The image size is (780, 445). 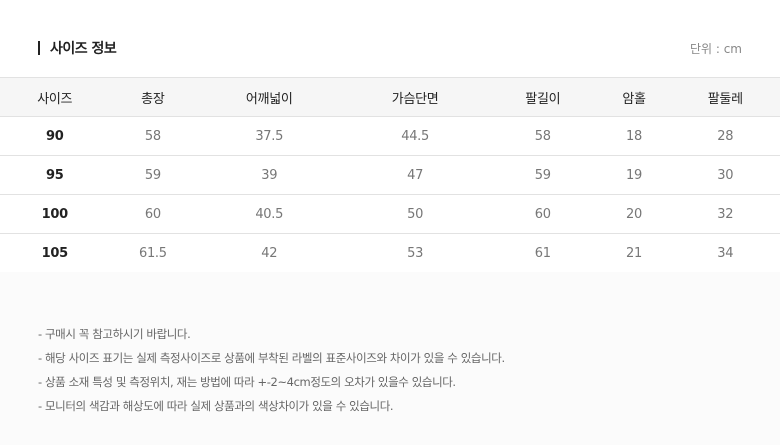 I want to click on size-cell: 90, so click(x=55, y=136).